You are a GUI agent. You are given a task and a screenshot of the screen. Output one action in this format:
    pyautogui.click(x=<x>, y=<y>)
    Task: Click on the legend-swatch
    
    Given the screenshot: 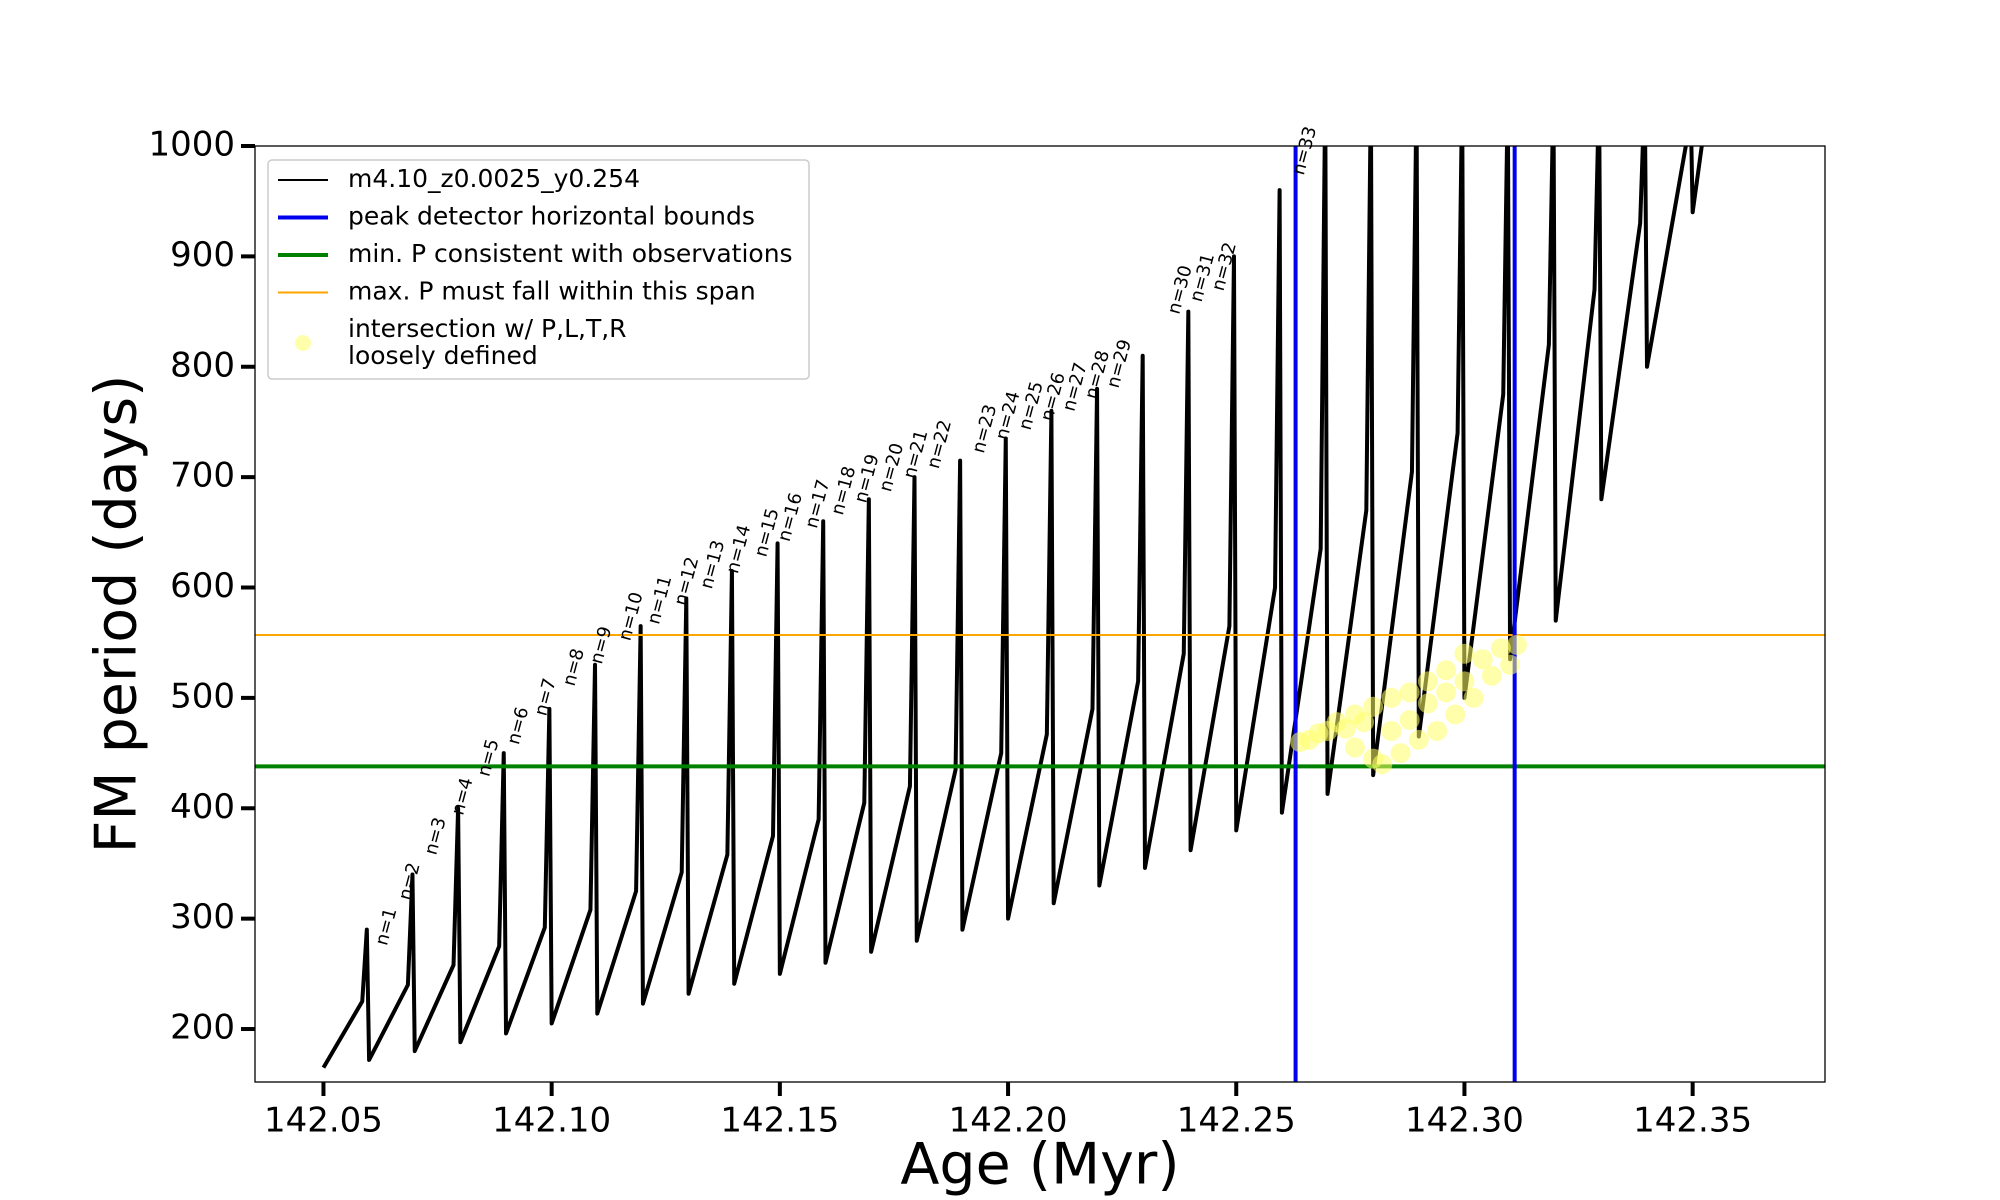 What is the action you would take?
    pyautogui.click(x=303, y=343)
    